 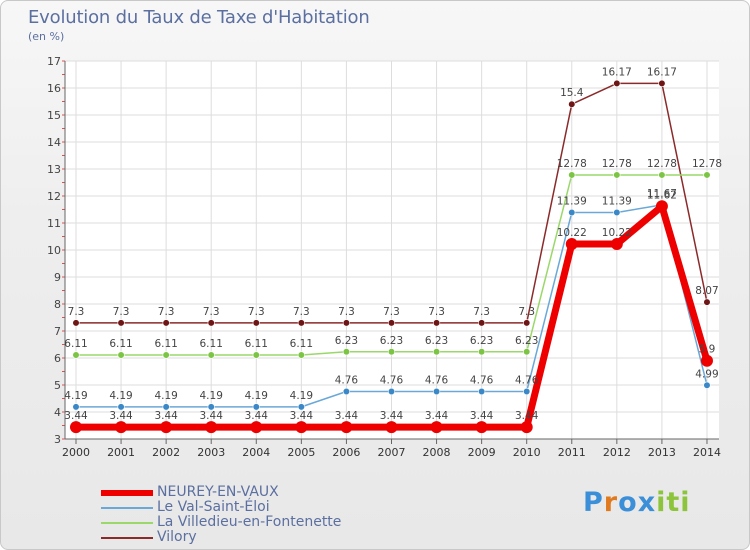 What do you see at coordinates (54, 88) in the screenshot?
I see `y-tick-label: 16` at bounding box center [54, 88].